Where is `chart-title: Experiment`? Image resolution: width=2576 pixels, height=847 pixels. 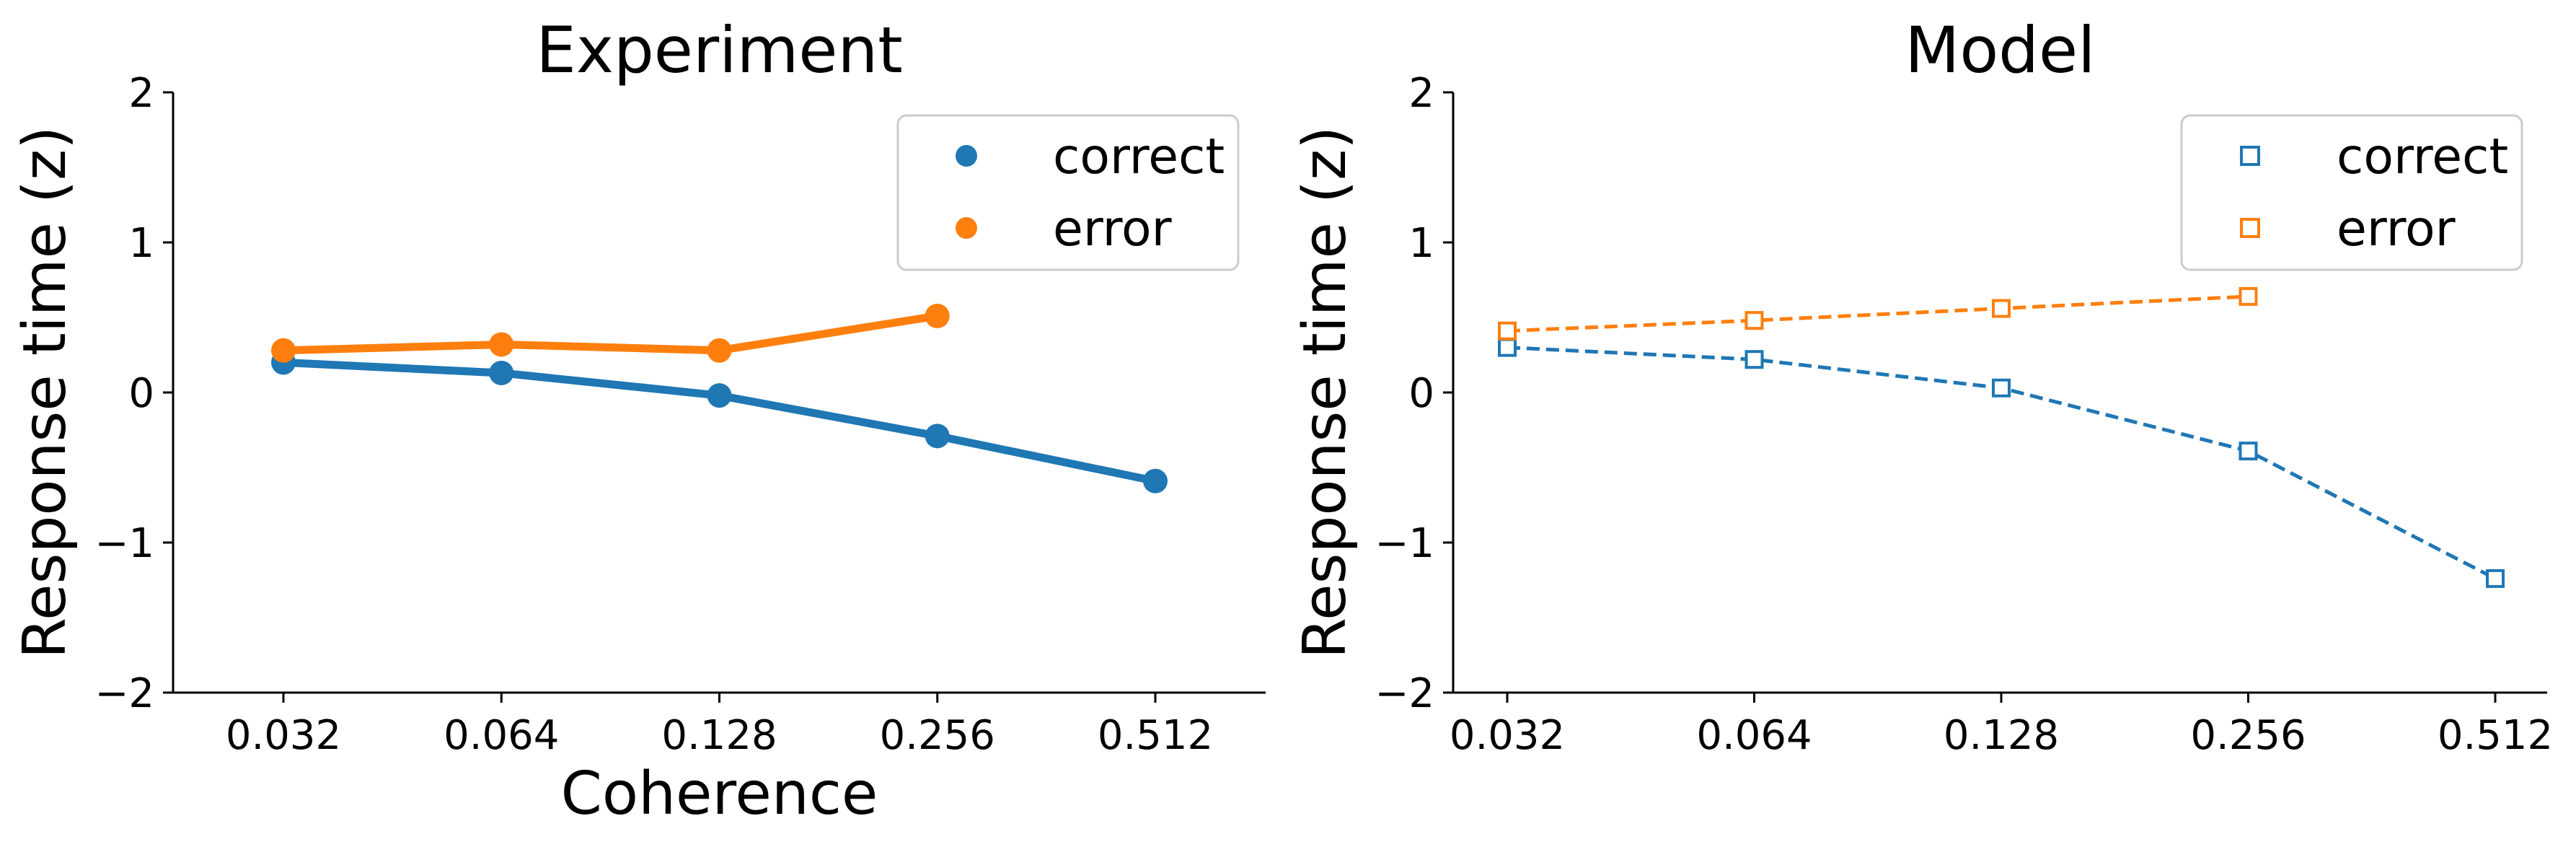
chart-title: Experiment is located at coordinates (719, 50).